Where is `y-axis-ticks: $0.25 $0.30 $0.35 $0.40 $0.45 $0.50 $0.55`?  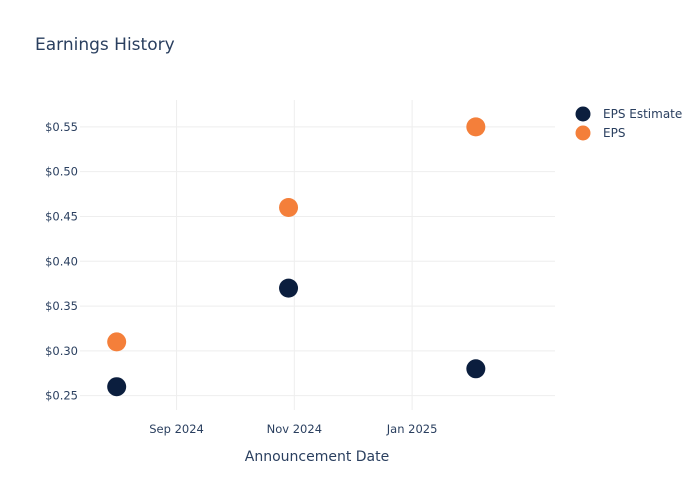
y-axis-ticks: $0.25 $0.30 $0.35 $0.40 $0.45 $0.50 $0.55 is located at coordinates (61, 261).